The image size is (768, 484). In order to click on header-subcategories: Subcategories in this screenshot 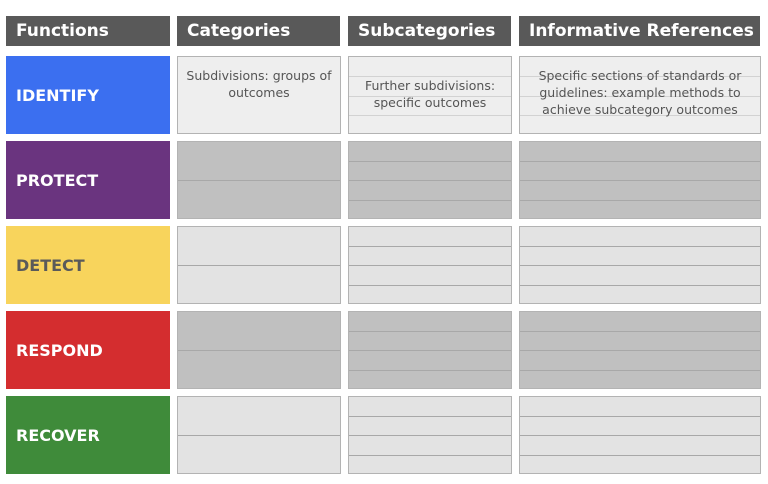, I will do `click(429, 31)`.